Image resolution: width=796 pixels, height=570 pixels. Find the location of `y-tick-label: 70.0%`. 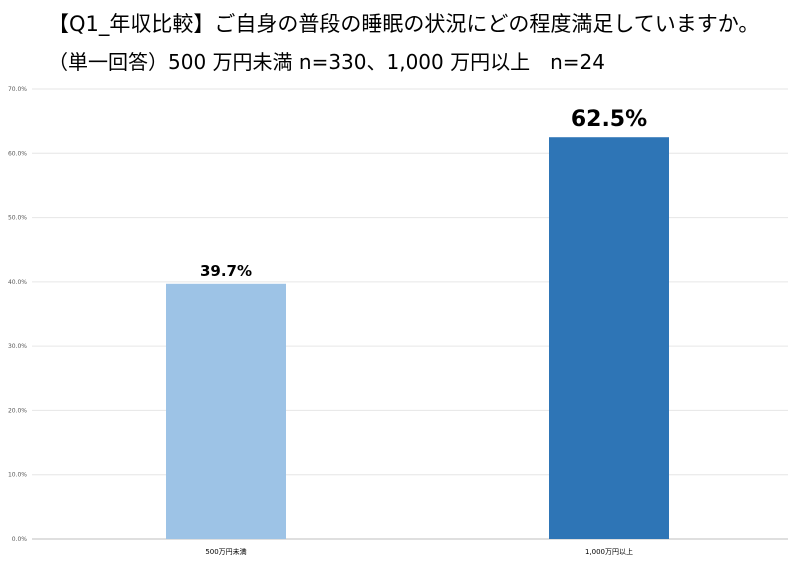

y-tick-label: 70.0% is located at coordinates (17, 89).